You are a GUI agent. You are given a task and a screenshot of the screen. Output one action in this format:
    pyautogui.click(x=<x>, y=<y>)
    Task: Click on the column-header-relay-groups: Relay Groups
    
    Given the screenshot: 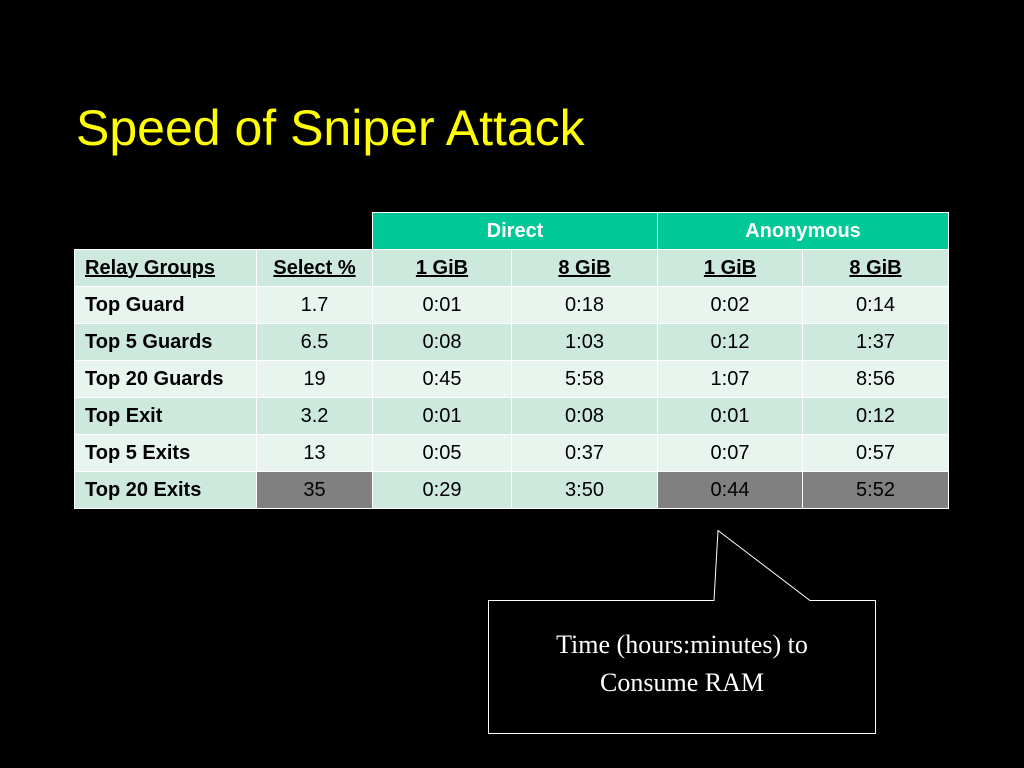 What is the action you would take?
    pyautogui.click(x=165, y=268)
    